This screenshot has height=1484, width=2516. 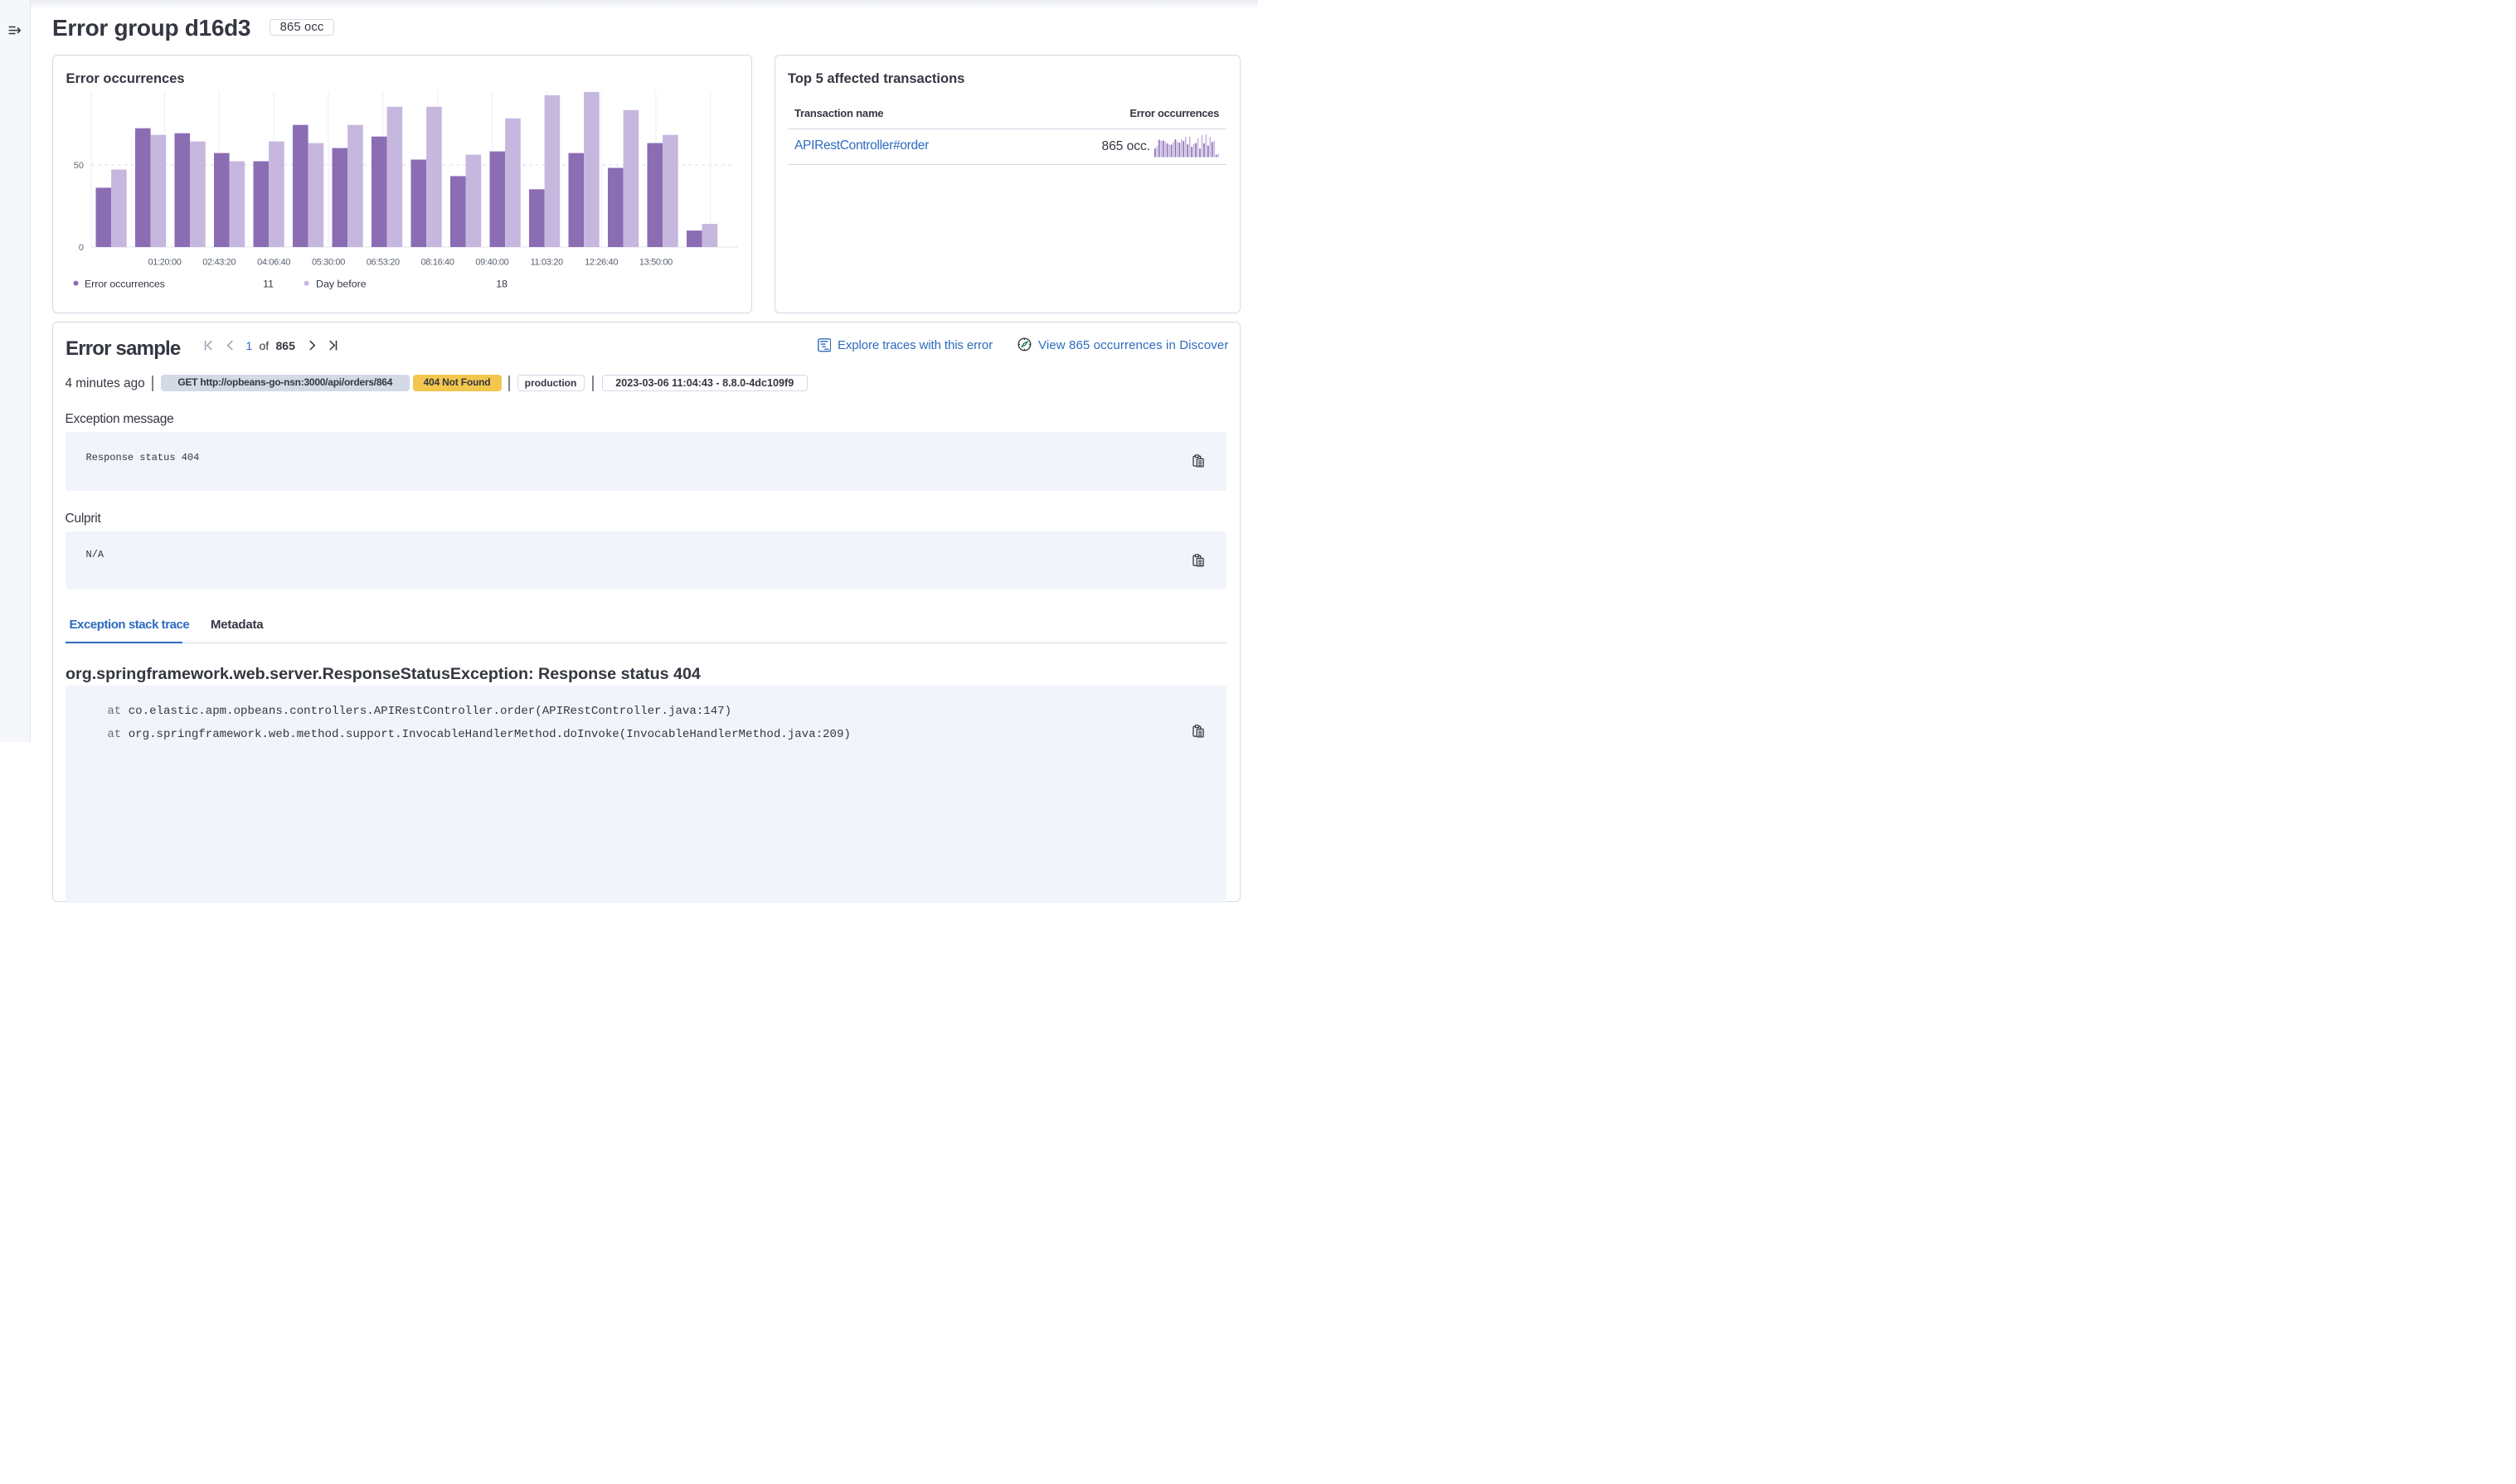 I want to click on svg-text: 08:16:40, so click(x=437, y=262).